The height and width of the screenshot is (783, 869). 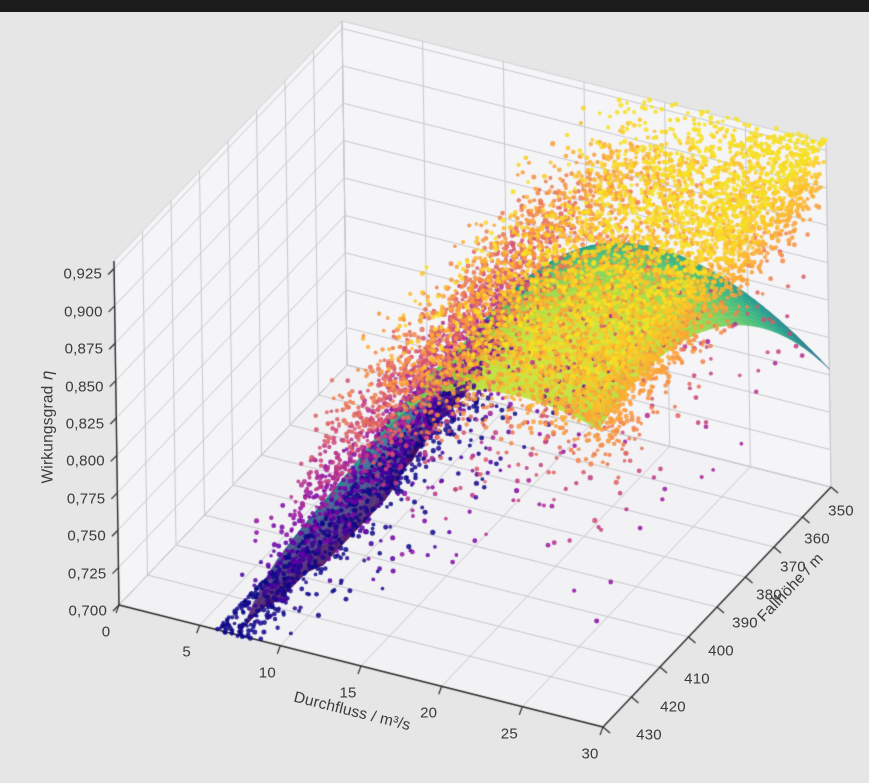 I want to click on top-bar, so click(x=434, y=6).